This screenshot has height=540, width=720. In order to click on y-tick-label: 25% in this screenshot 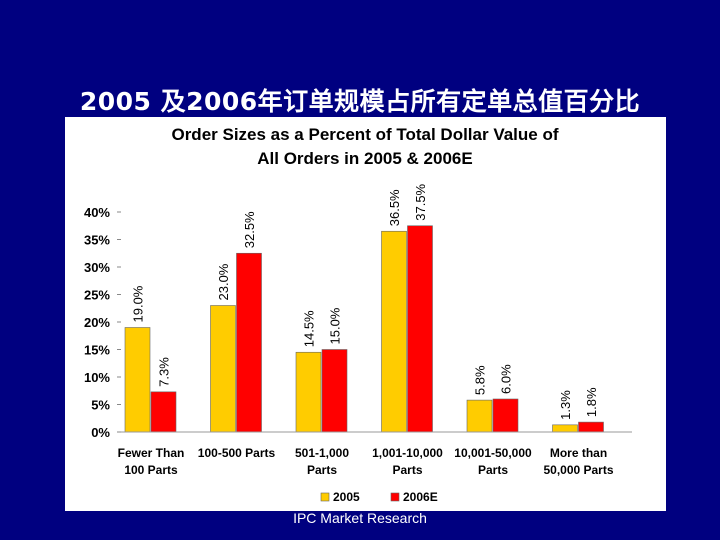, I will do `click(97, 295)`.